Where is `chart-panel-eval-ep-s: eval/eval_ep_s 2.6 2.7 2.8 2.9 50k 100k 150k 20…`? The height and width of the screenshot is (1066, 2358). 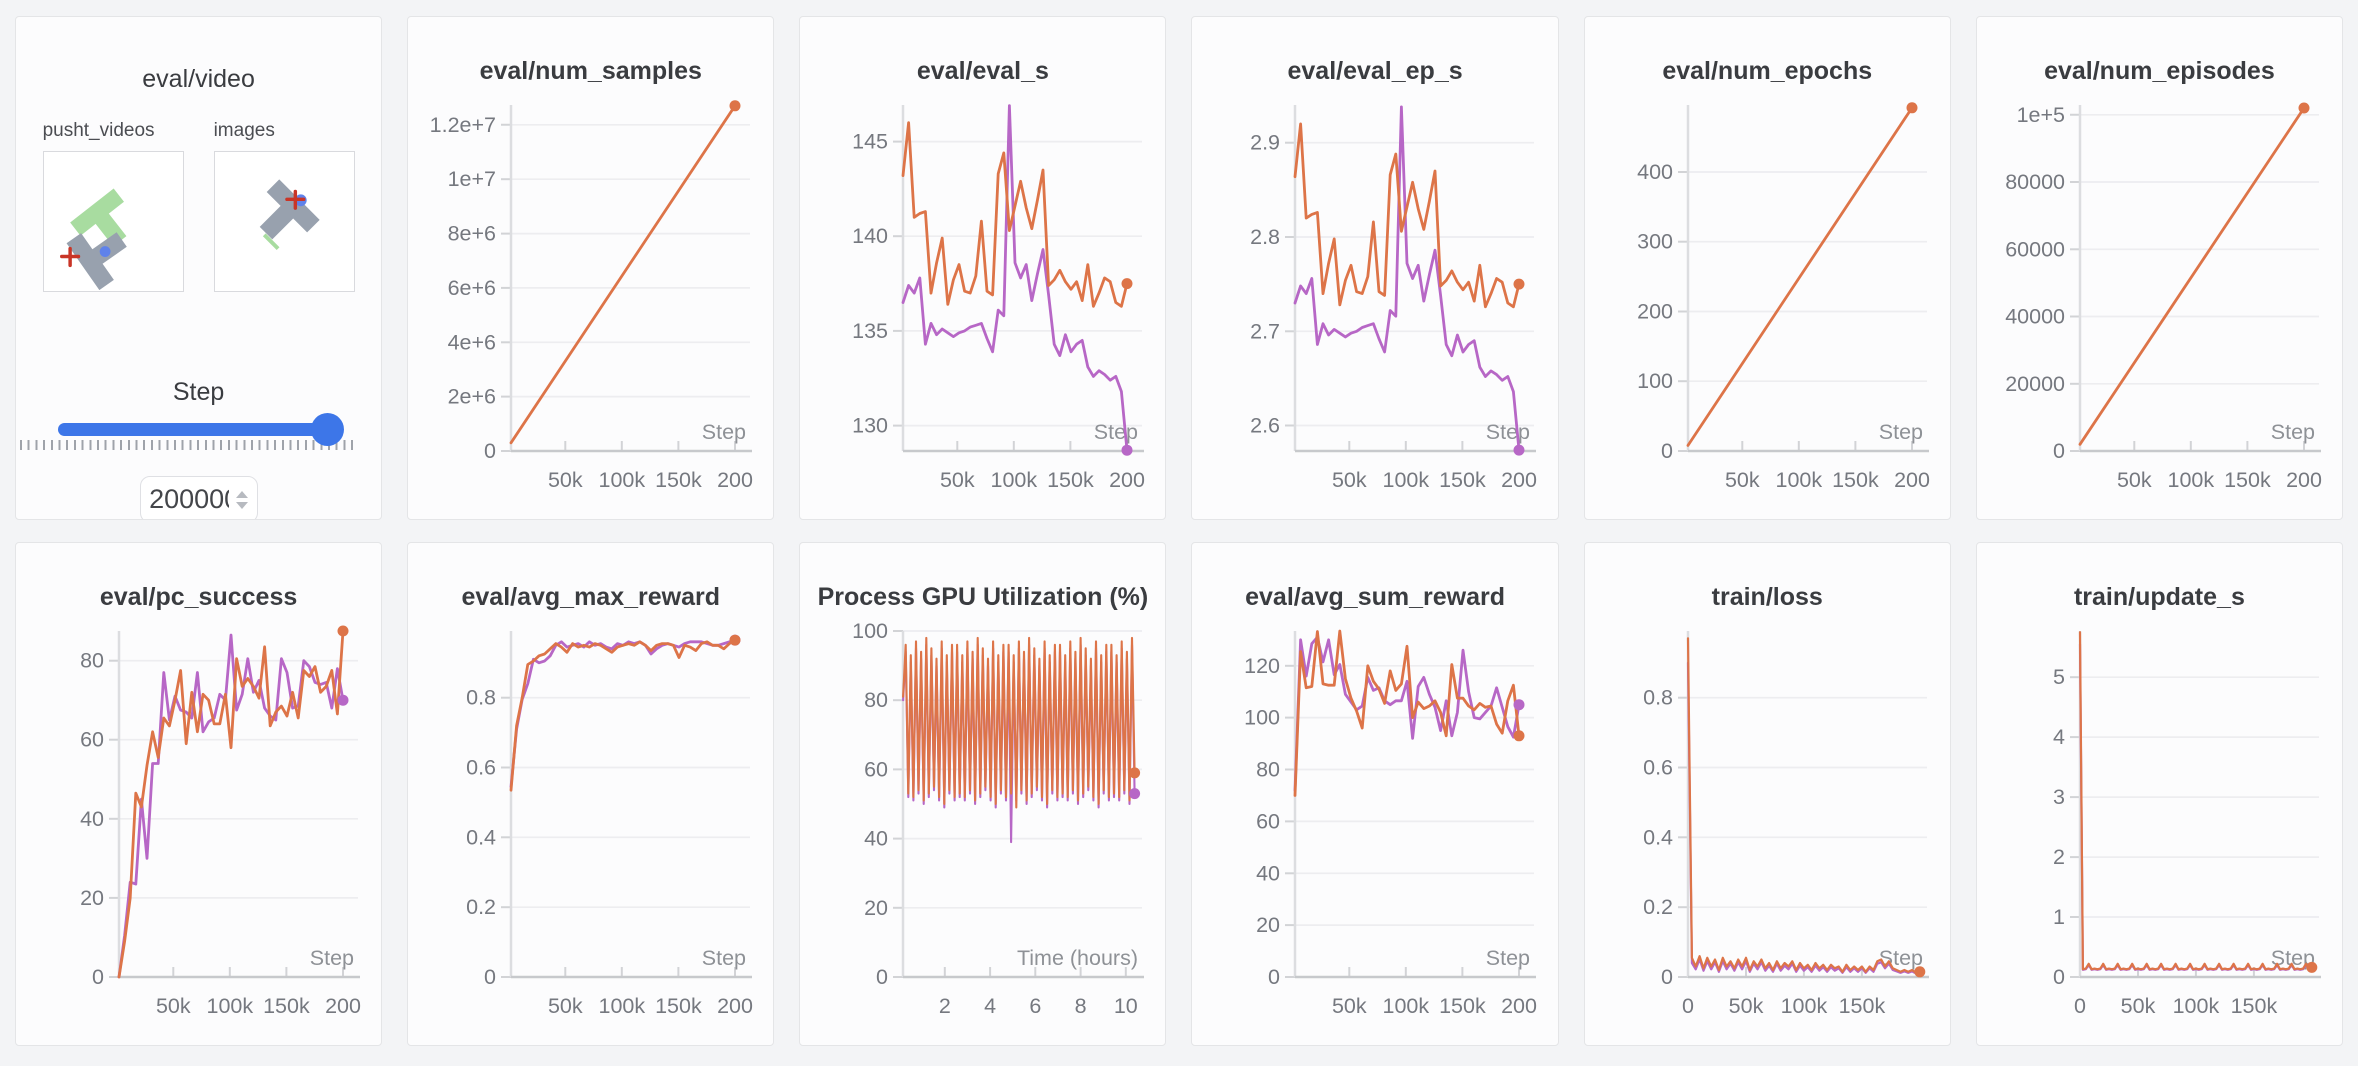 chart-panel-eval-ep-s: eval/eval_ep_s 2.6 2.7 2.8 2.9 50k 100k 150k 20… is located at coordinates (1375, 268).